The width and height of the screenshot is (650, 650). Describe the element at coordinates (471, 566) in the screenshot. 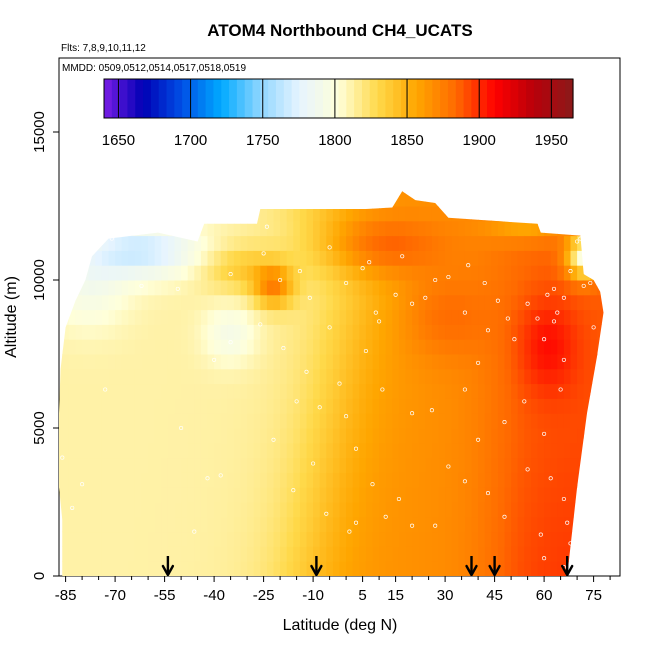

I see `profile-arrow` at that location.